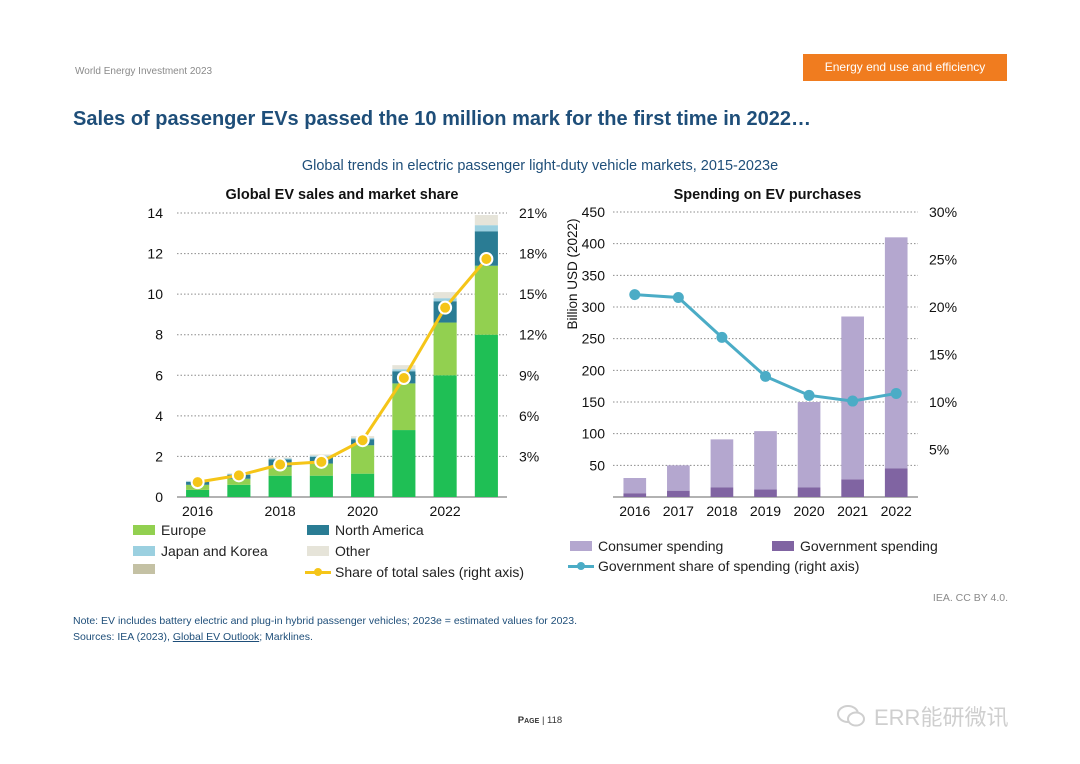  I want to click on legend-label-share-line: Share of total sales (right axis), so click(430, 572).